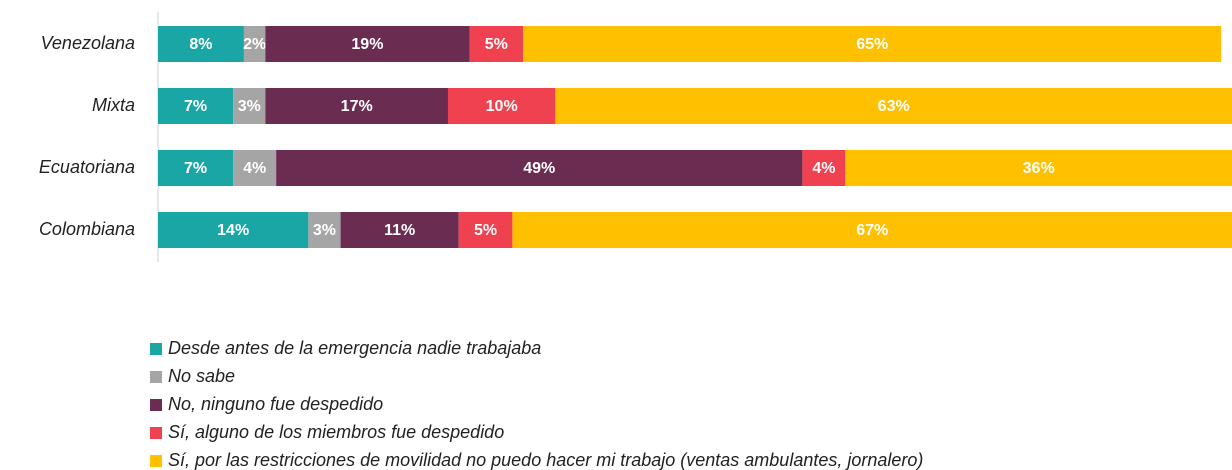 Image resolution: width=1232 pixels, height=470 pixels. I want to click on value-label: 2%, so click(254, 44).